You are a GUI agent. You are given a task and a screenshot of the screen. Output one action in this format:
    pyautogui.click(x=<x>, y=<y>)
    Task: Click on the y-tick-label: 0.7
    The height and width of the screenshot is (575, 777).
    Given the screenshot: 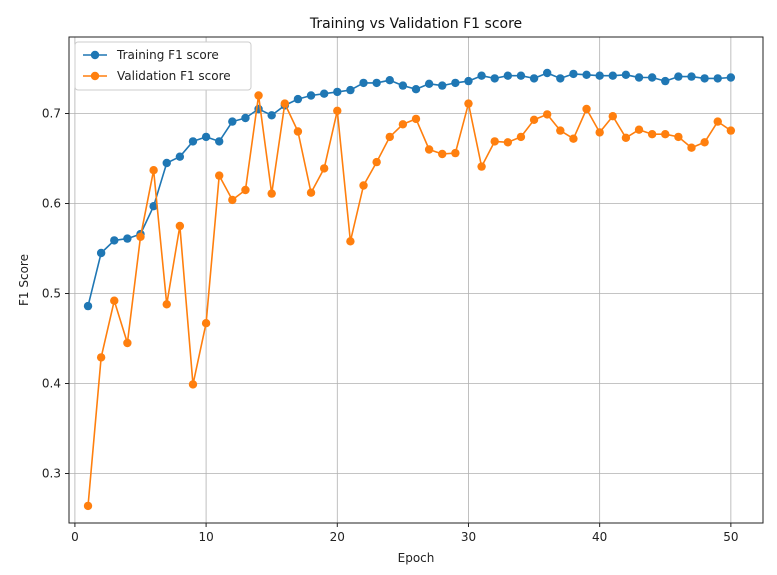 What is the action you would take?
    pyautogui.click(x=51, y=114)
    